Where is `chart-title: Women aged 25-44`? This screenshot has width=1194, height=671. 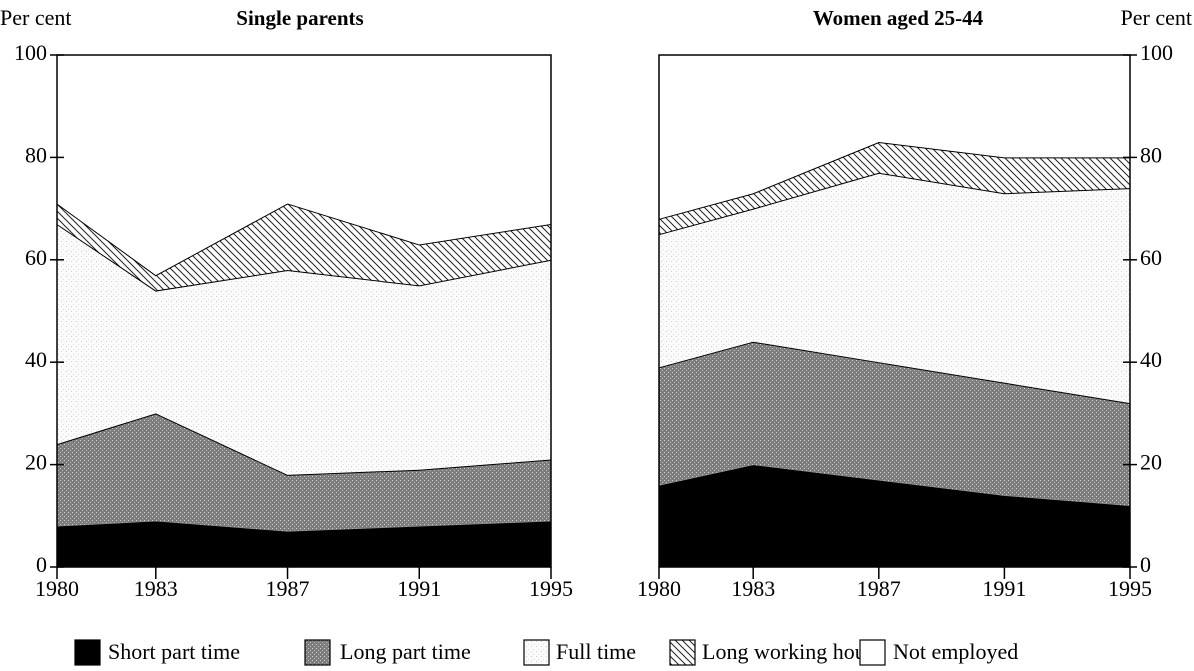
chart-title: Women aged 25-44 is located at coordinates (898, 18).